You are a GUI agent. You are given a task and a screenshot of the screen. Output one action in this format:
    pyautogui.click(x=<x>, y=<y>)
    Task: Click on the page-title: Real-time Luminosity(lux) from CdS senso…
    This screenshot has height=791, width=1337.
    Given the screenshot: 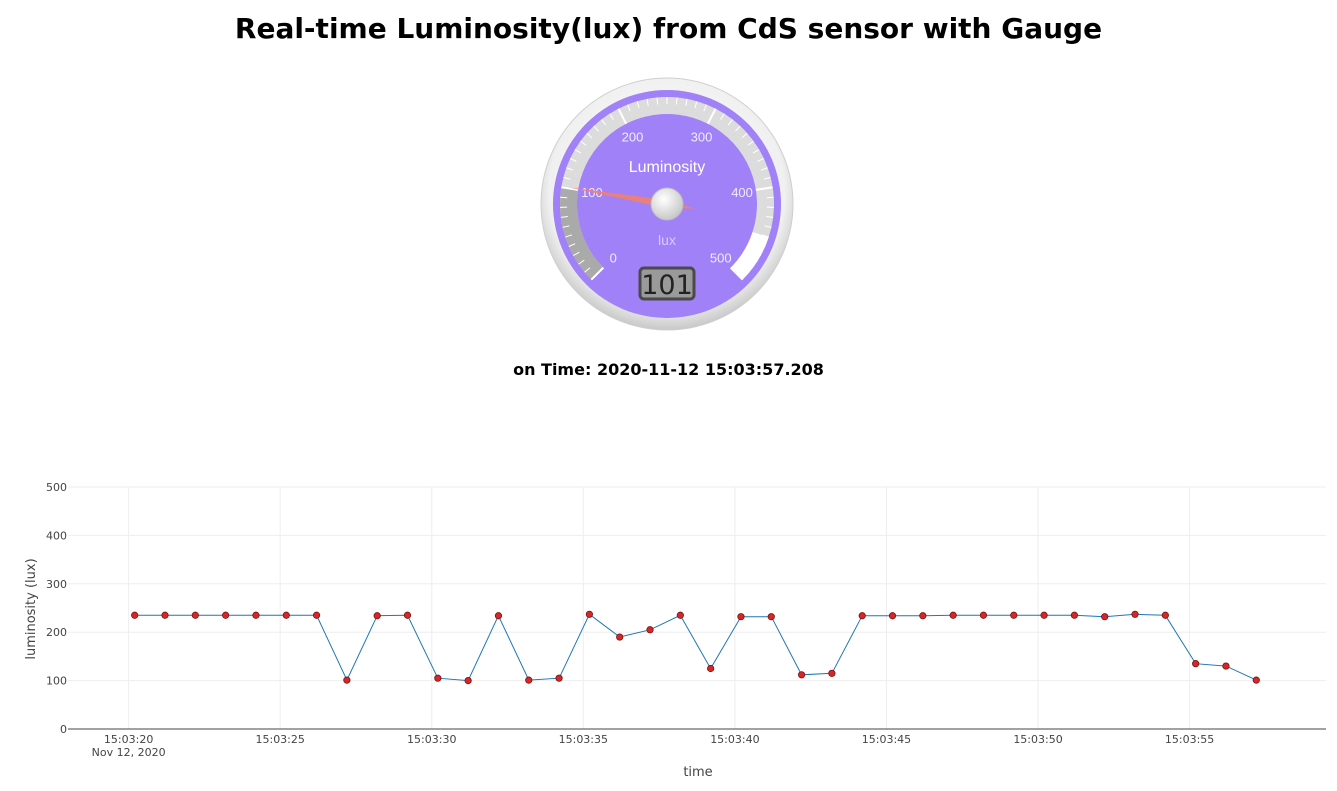 What is the action you would take?
    pyautogui.click(x=668, y=28)
    